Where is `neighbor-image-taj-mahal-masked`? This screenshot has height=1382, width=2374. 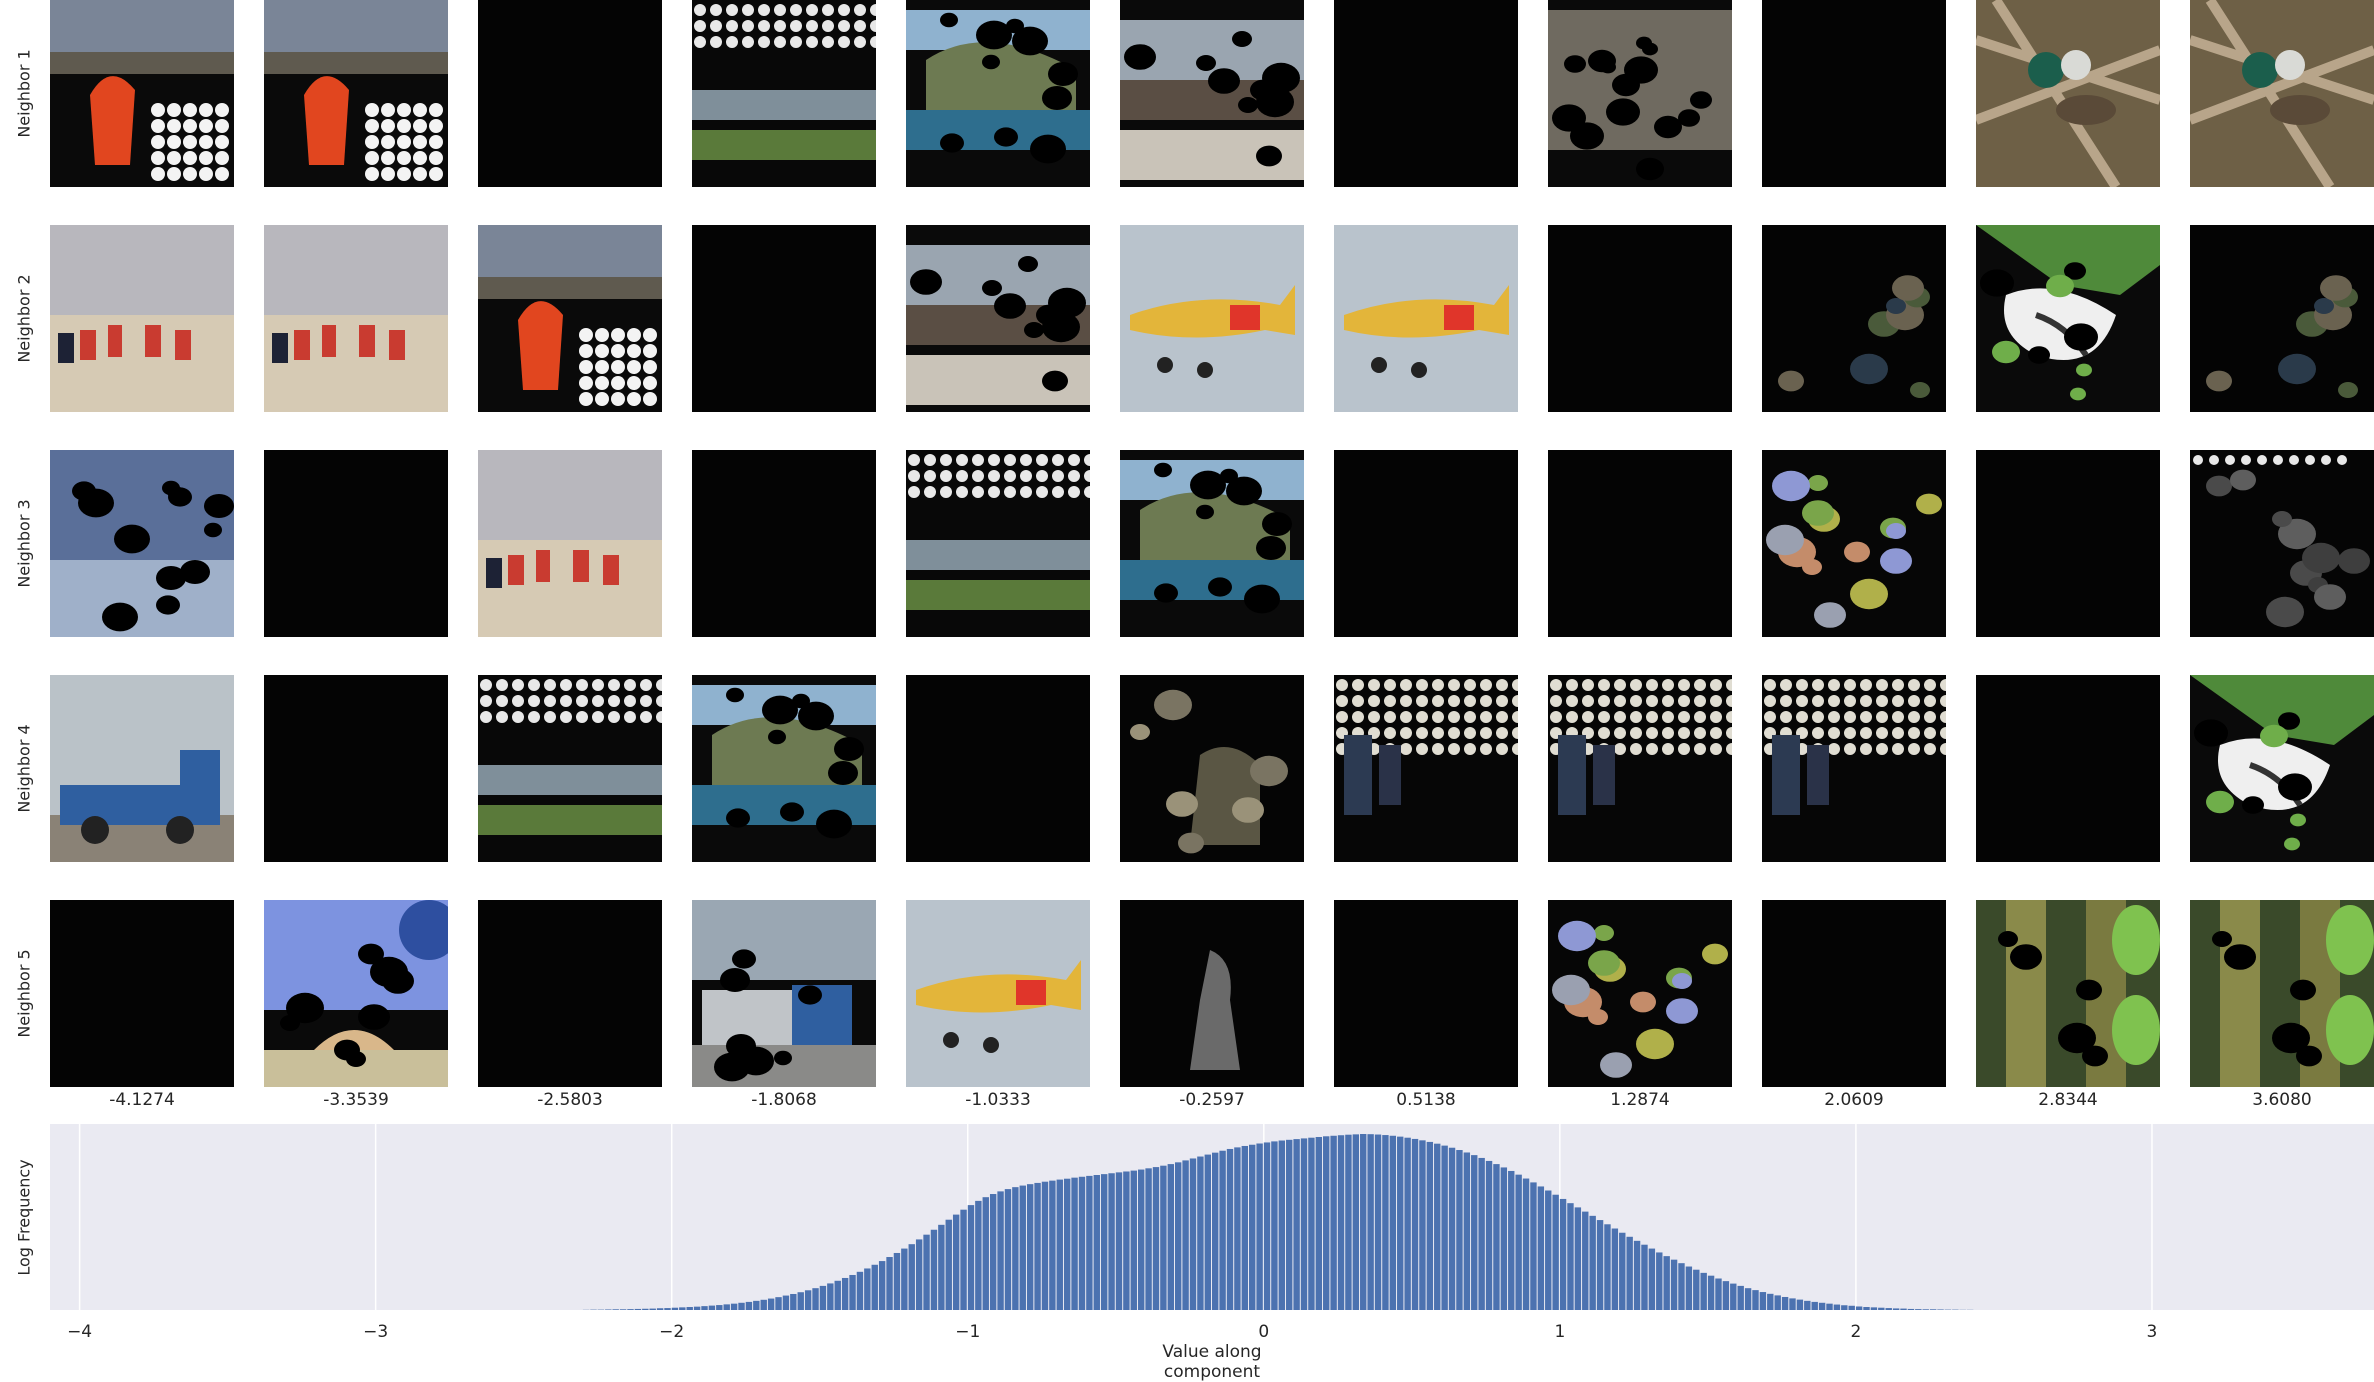 neighbor-image-taj-mahal-masked is located at coordinates (356, 993).